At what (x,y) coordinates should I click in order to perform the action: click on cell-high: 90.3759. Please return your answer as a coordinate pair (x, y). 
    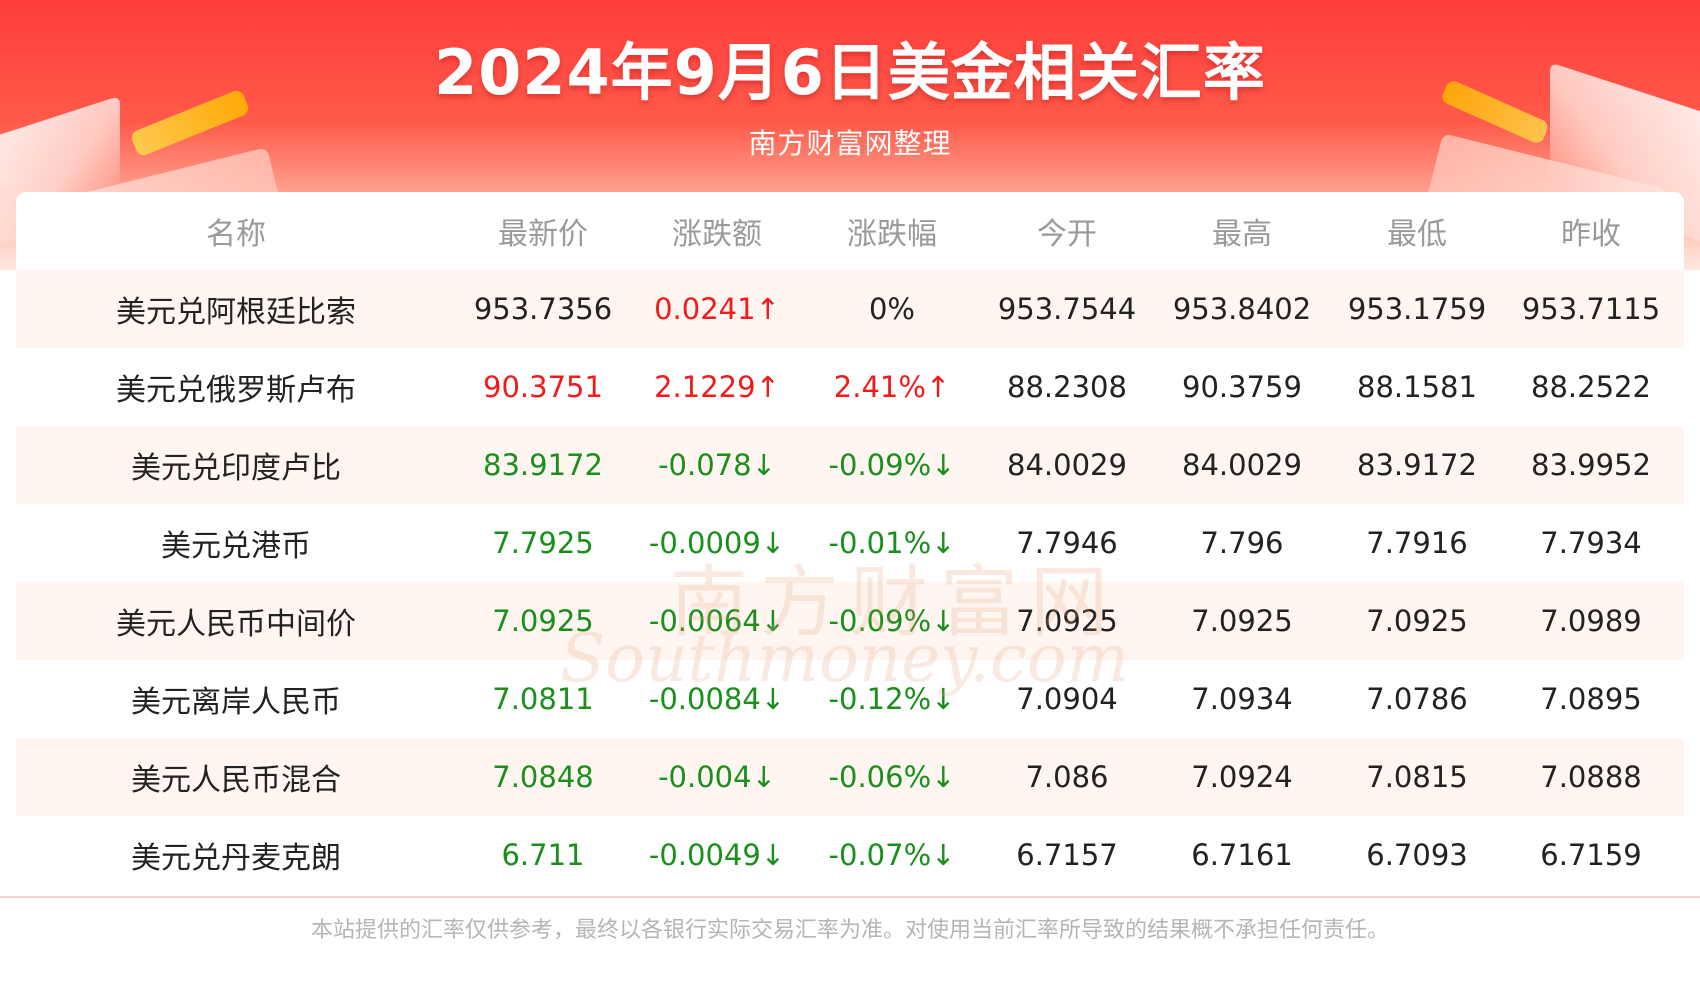
    Looking at the image, I should click on (1242, 387).